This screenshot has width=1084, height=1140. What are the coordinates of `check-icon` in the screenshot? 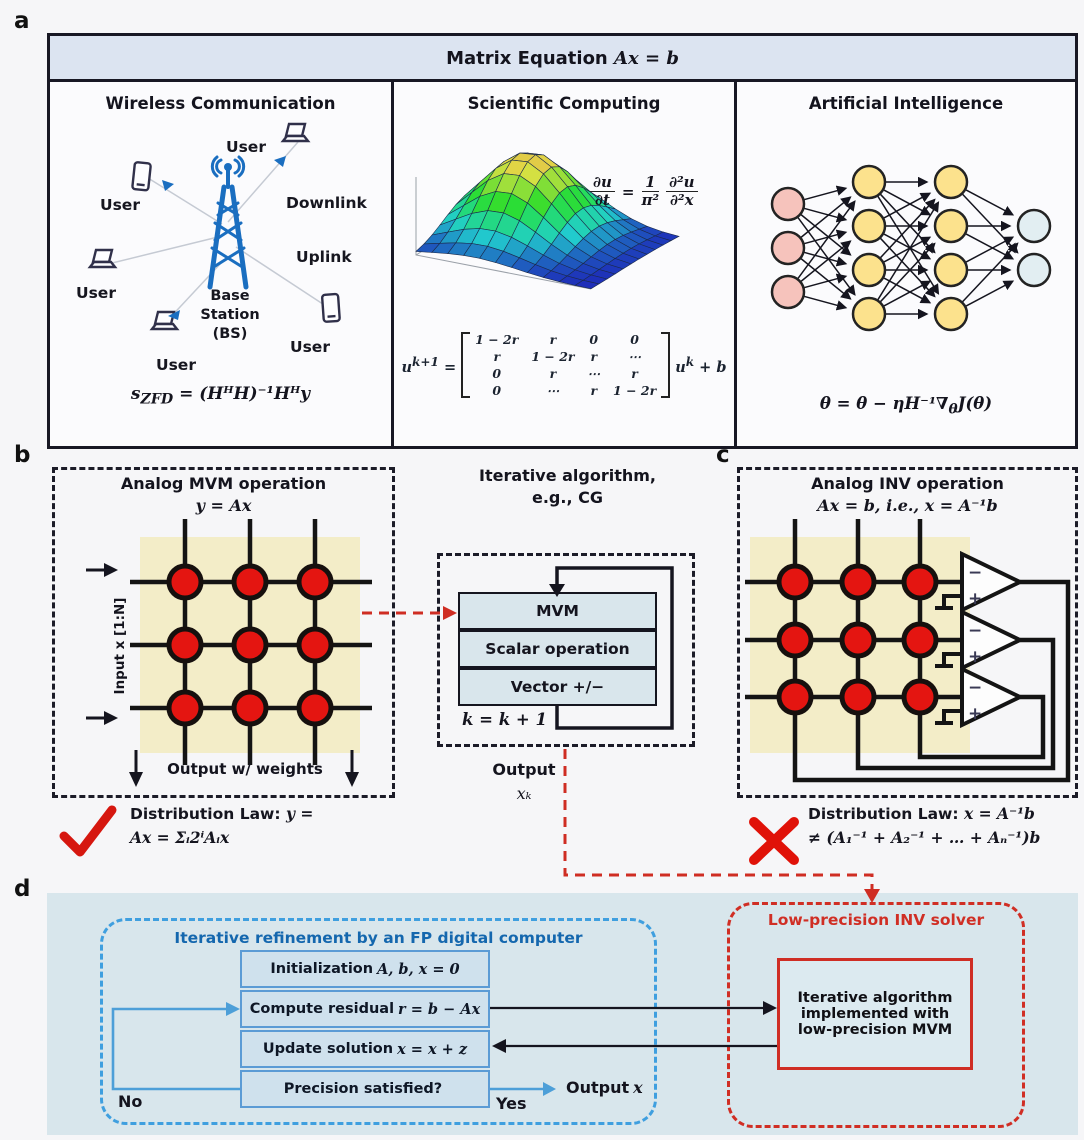 It's located at (88, 831).